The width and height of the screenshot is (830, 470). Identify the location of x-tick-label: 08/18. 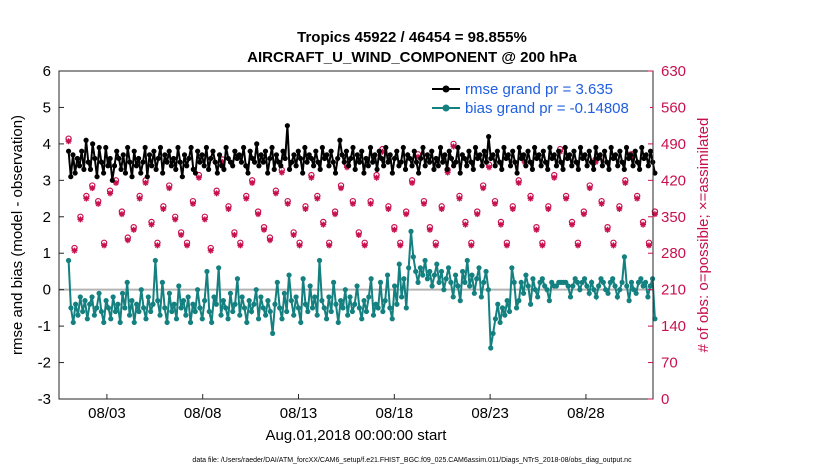
(395, 413).